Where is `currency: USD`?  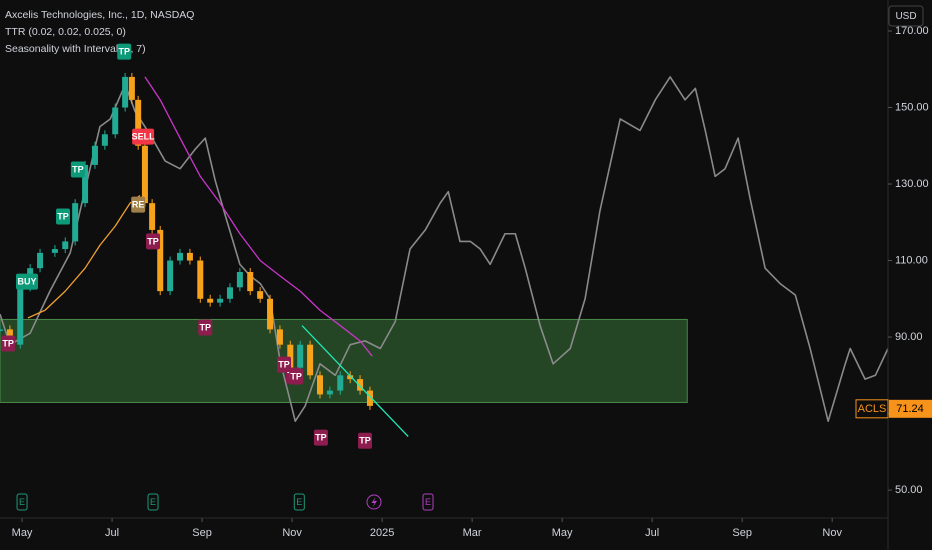
currency: USD is located at coordinates (905, 16).